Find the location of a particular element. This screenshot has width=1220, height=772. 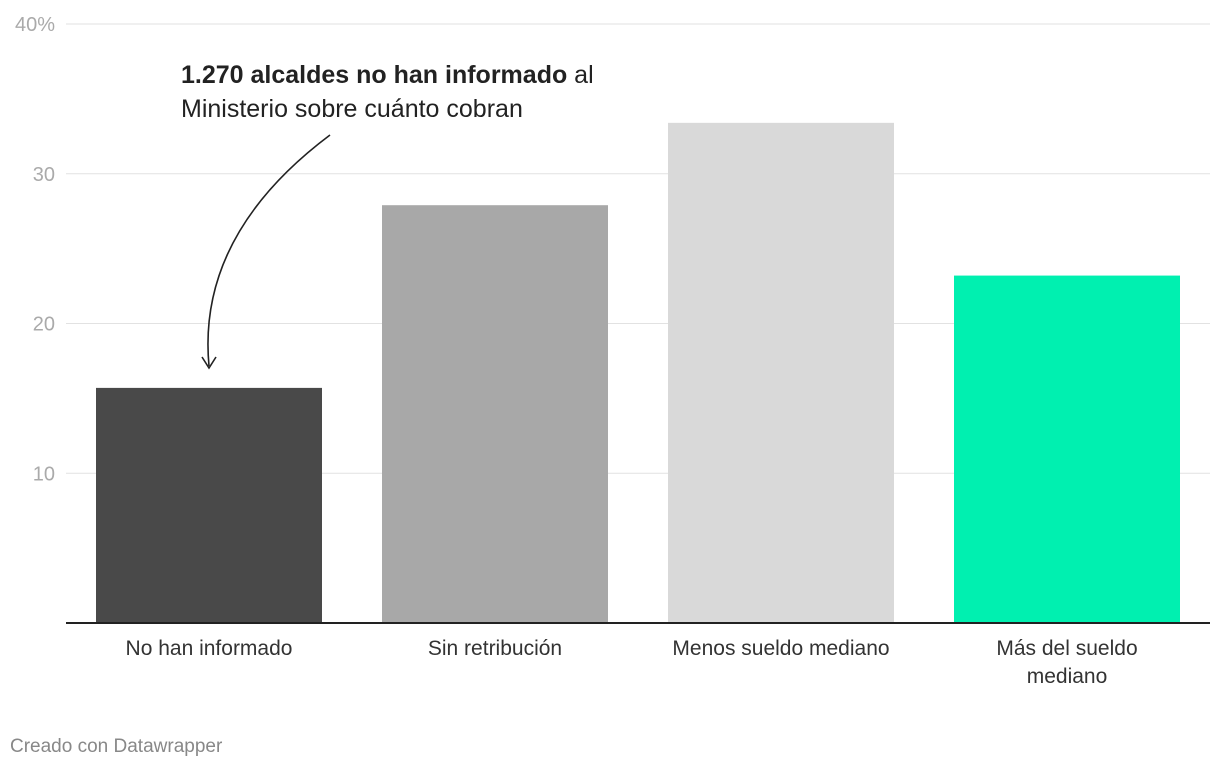

y-axis-ticks: 10 20 30 40% is located at coordinates (35, 249).